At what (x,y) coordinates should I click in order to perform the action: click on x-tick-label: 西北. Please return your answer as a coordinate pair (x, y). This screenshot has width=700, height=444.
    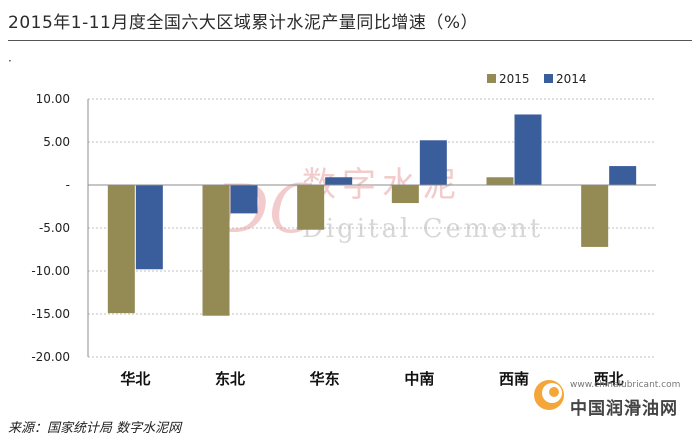
    Looking at the image, I should click on (609, 379).